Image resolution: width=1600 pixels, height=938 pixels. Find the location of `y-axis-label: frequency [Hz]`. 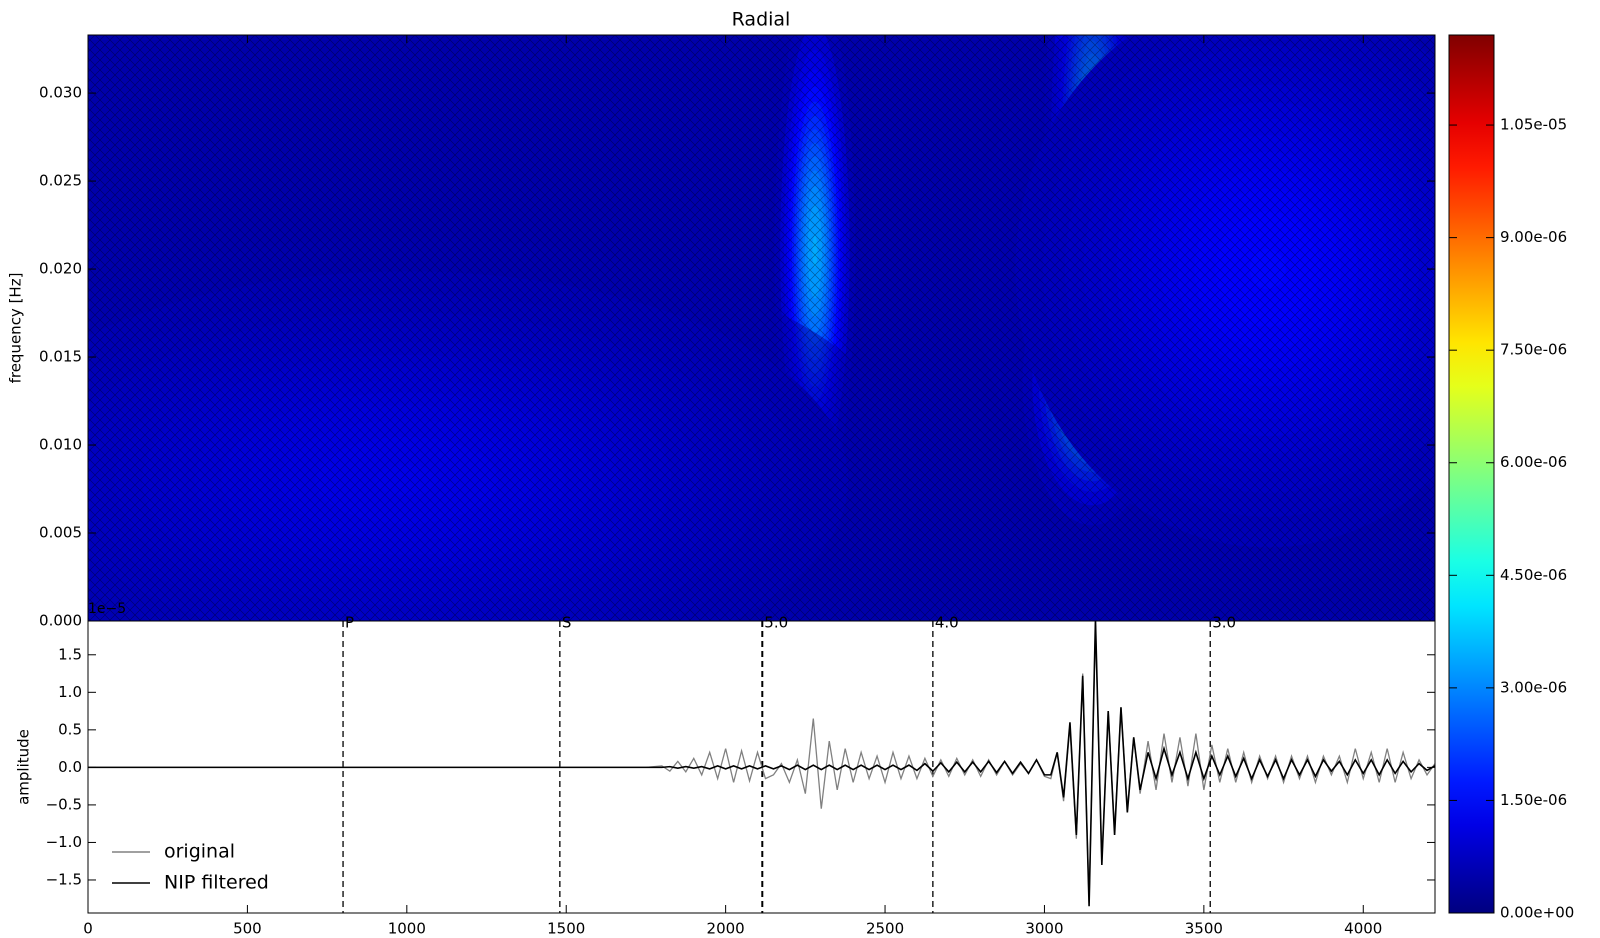

y-axis-label: frequency [Hz] is located at coordinates (16, 328).